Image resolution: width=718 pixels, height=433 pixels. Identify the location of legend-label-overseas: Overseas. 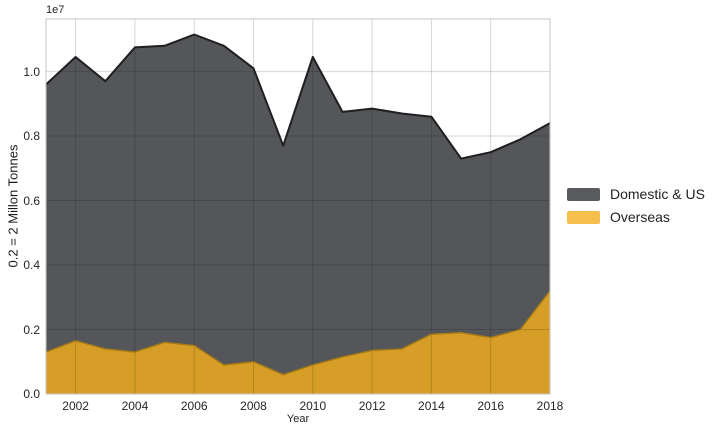
(640, 217).